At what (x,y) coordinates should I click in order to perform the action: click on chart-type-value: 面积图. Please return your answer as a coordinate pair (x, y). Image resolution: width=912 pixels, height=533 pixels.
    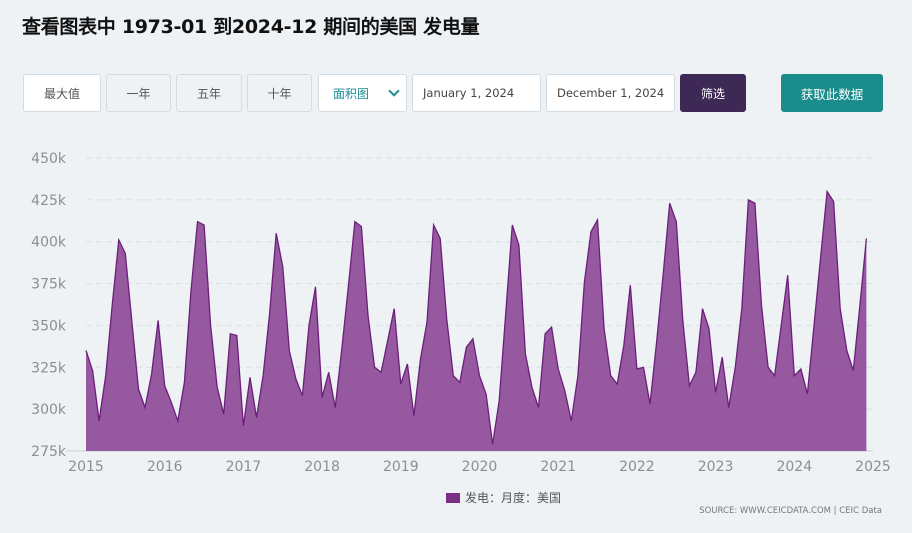
    Looking at the image, I should click on (351, 93).